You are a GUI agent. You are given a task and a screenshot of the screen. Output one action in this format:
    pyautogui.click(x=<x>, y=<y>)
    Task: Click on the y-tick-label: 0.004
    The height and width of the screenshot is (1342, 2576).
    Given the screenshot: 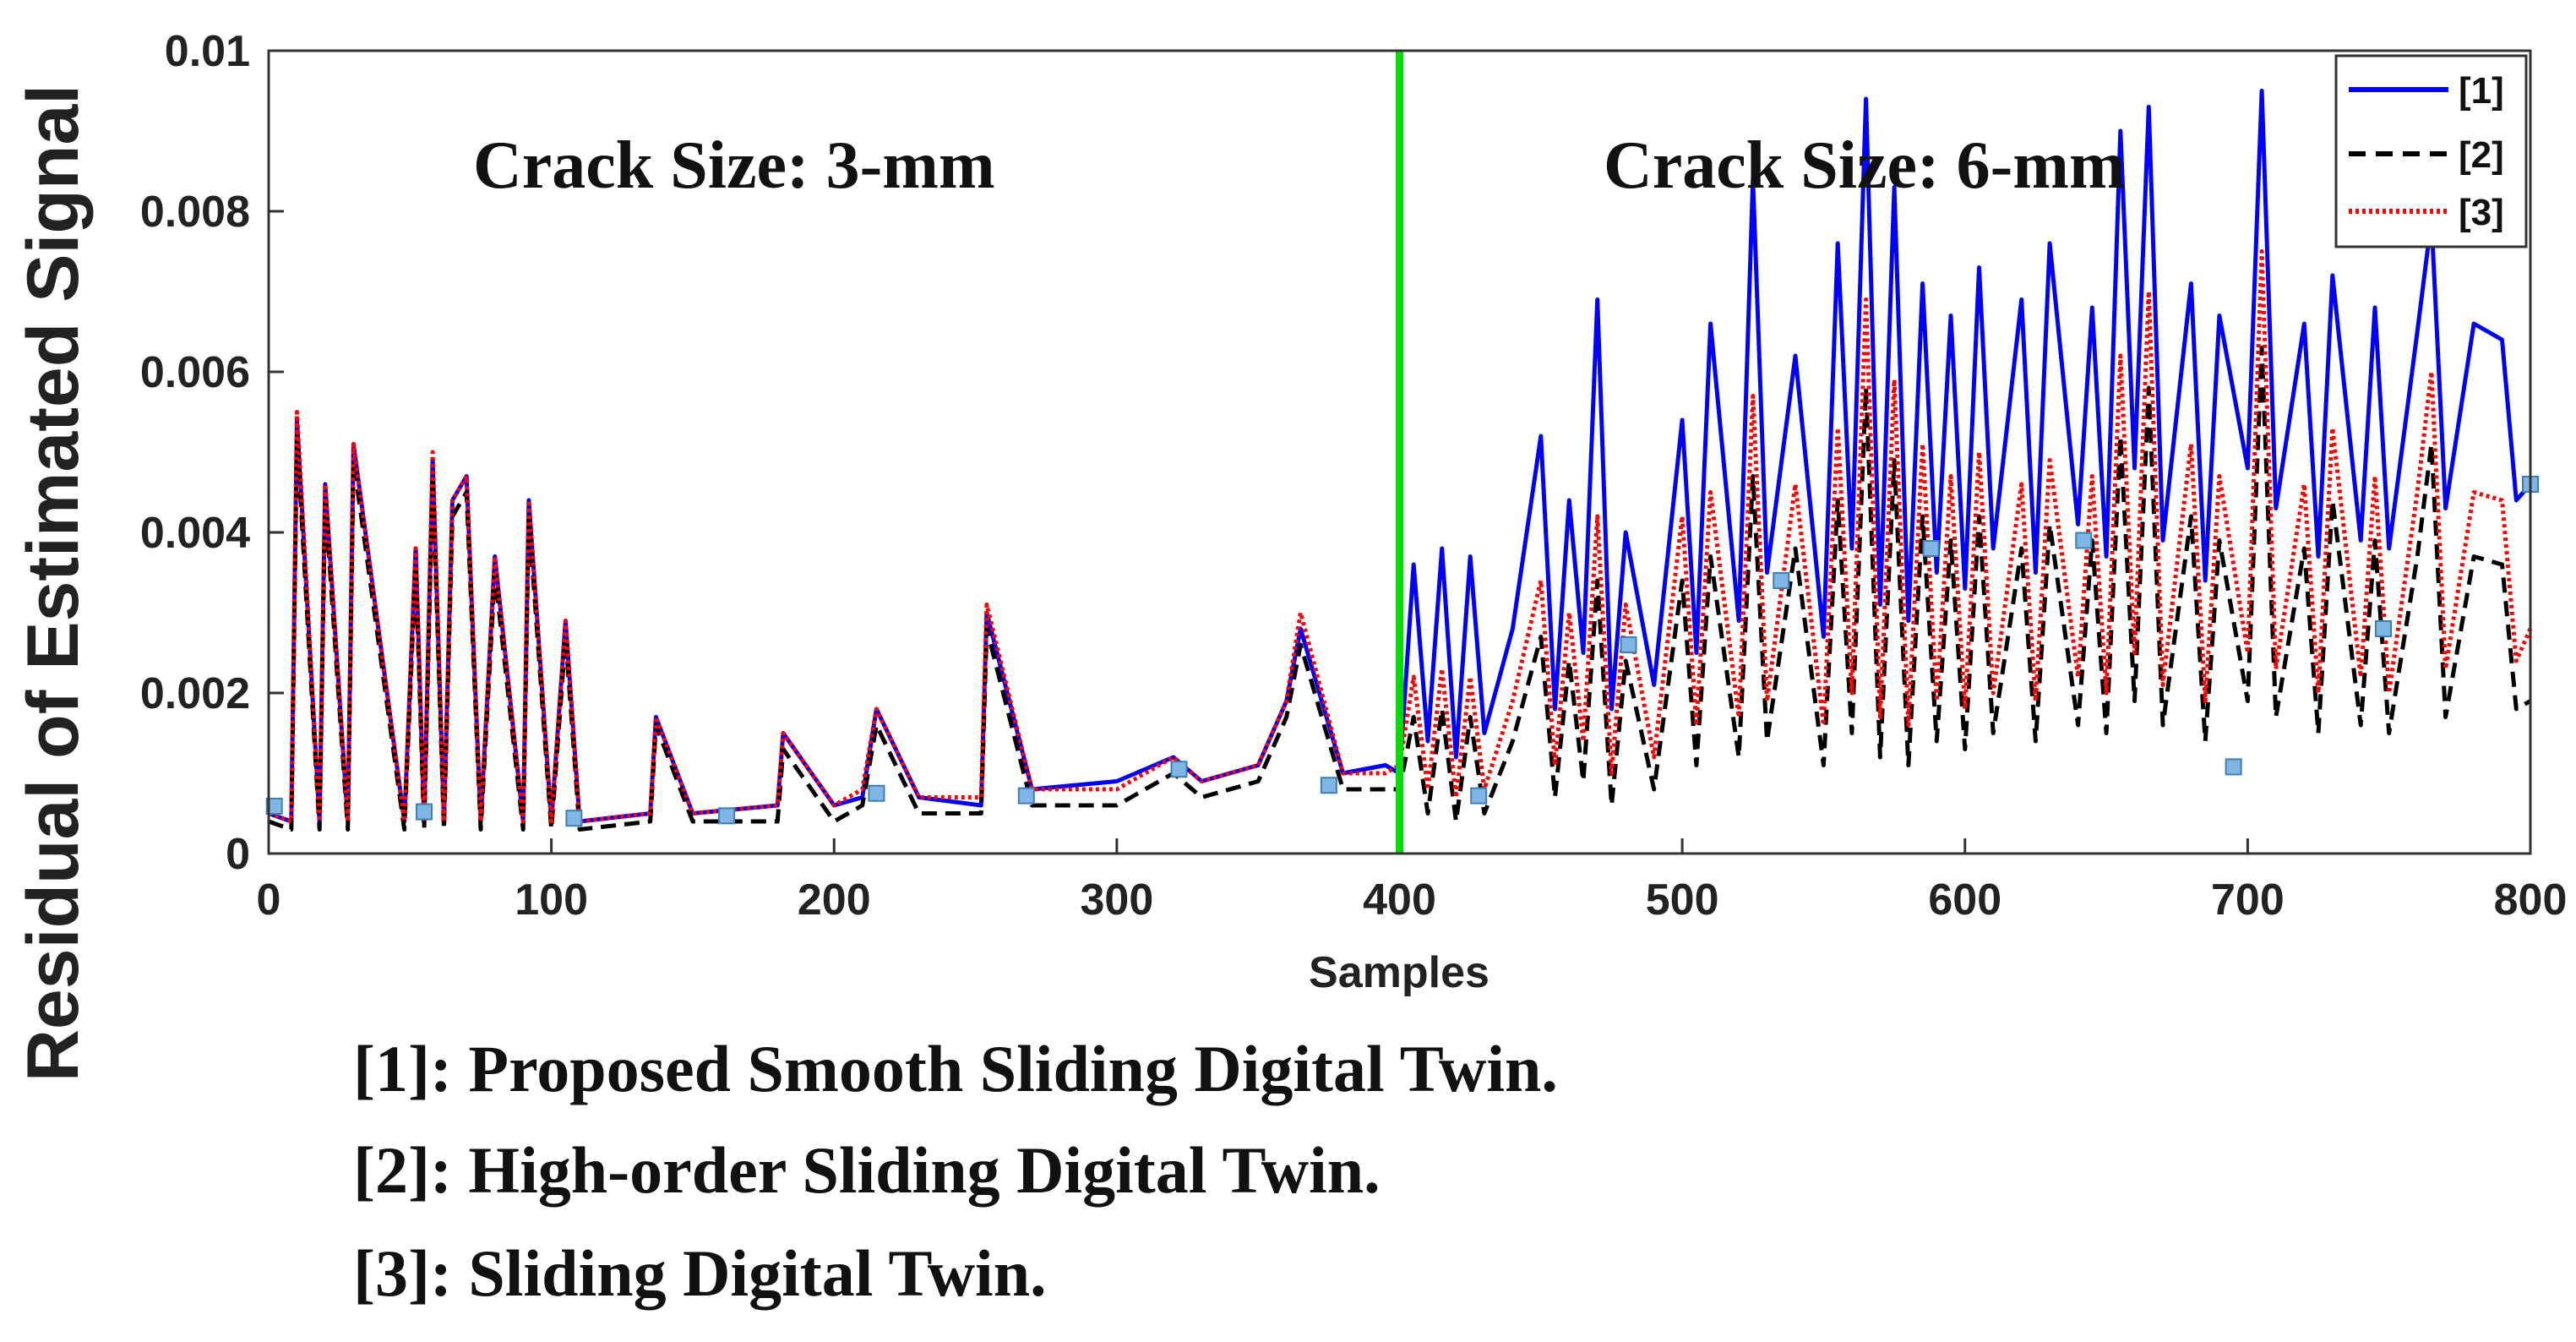 What is the action you would take?
    pyautogui.click(x=195, y=533)
    